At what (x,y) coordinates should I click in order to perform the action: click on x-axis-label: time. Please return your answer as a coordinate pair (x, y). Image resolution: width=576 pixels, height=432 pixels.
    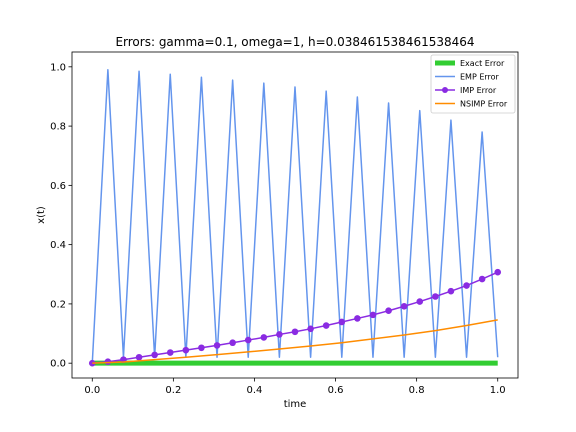
    Looking at the image, I should click on (295, 404).